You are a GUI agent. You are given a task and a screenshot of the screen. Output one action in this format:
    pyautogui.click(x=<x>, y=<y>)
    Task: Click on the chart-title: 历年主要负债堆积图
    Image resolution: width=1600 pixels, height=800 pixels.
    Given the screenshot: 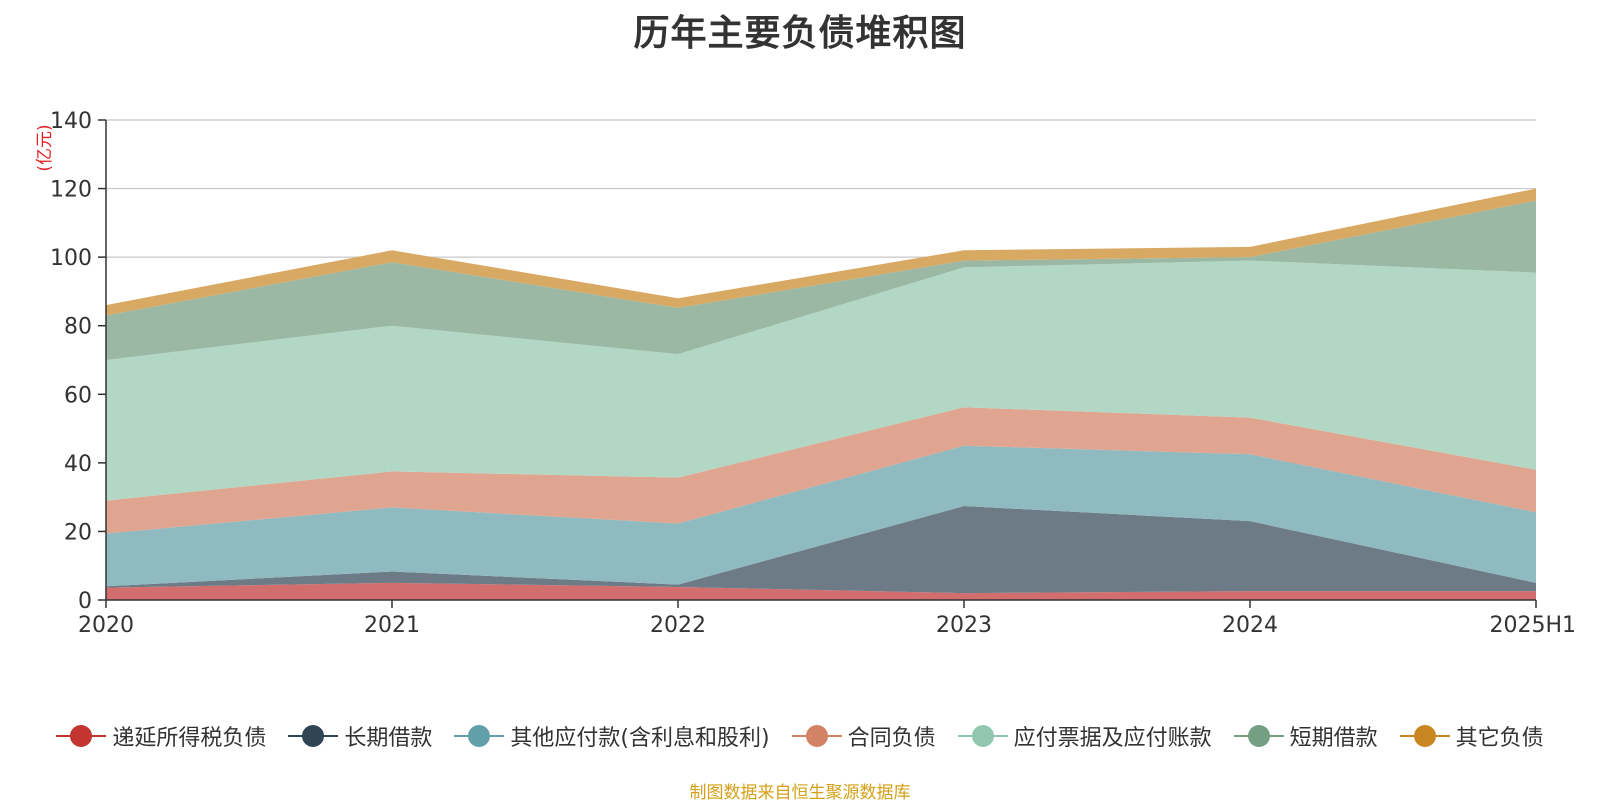 What is the action you would take?
    pyautogui.click(x=800, y=33)
    